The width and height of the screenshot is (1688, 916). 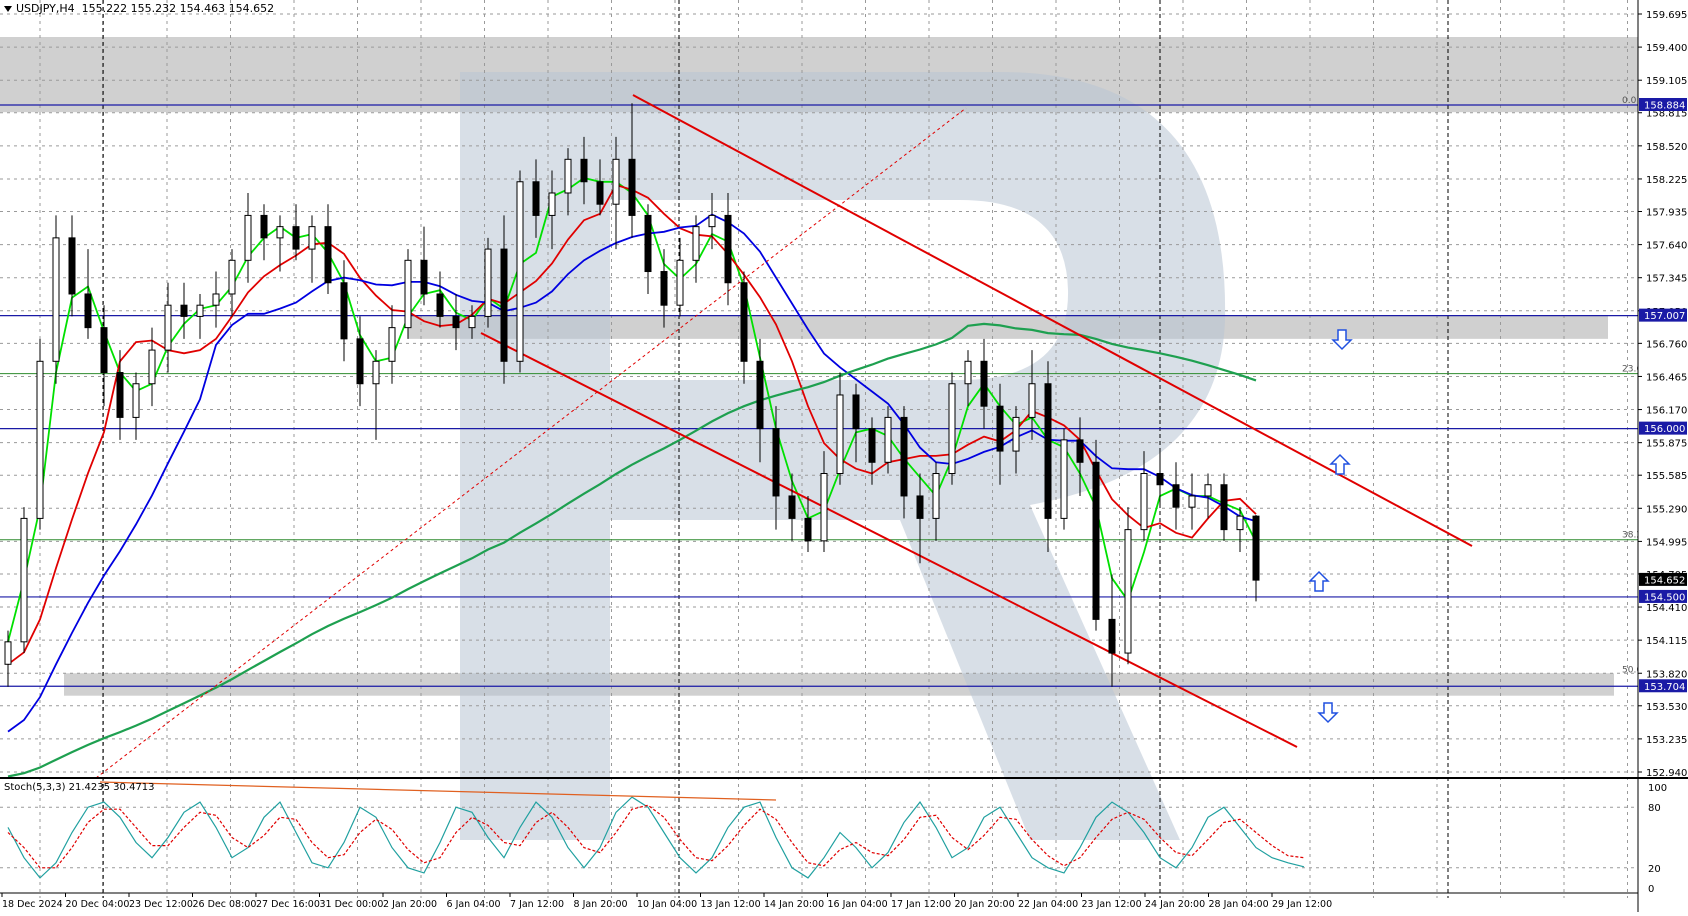 I want to click on time-tick-label: 8 Jan 20:00, so click(x=601, y=904).